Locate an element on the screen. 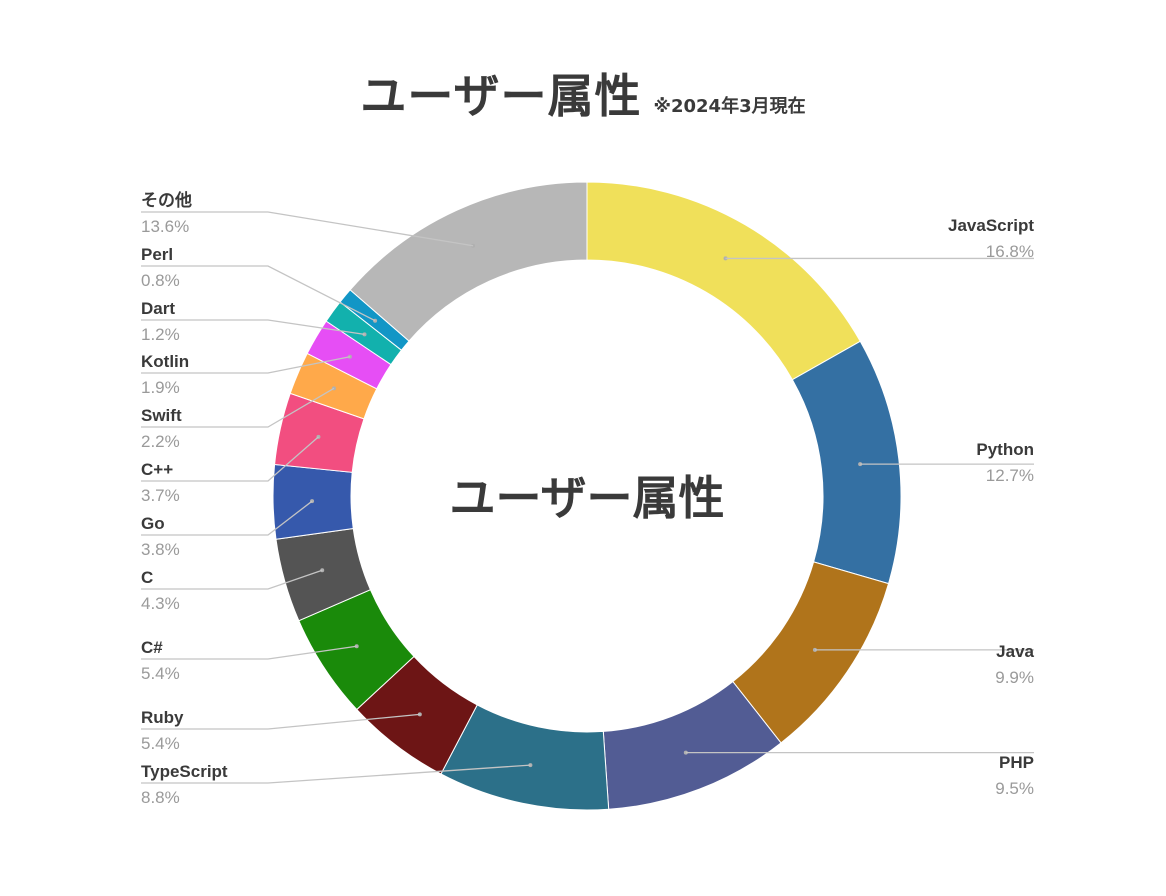  leader-line-ruby is located at coordinates (280, 721).